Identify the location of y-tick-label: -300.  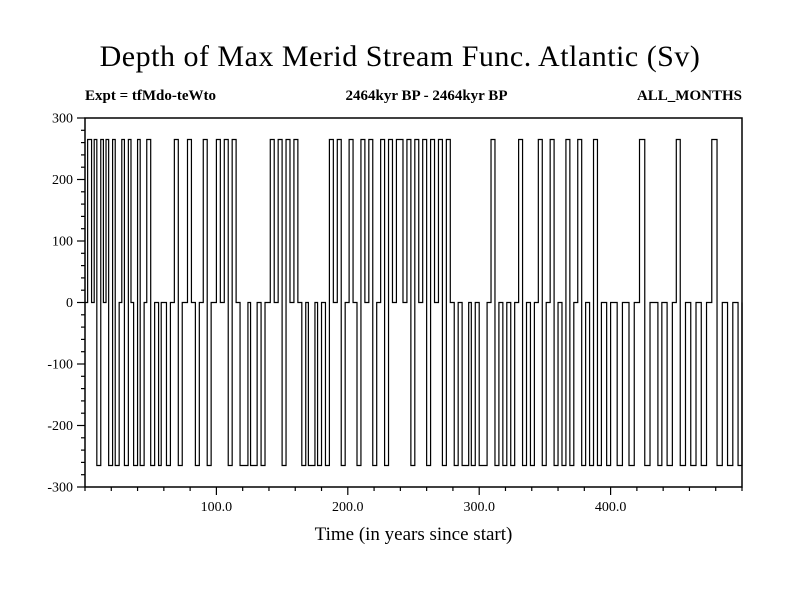
(60, 488).